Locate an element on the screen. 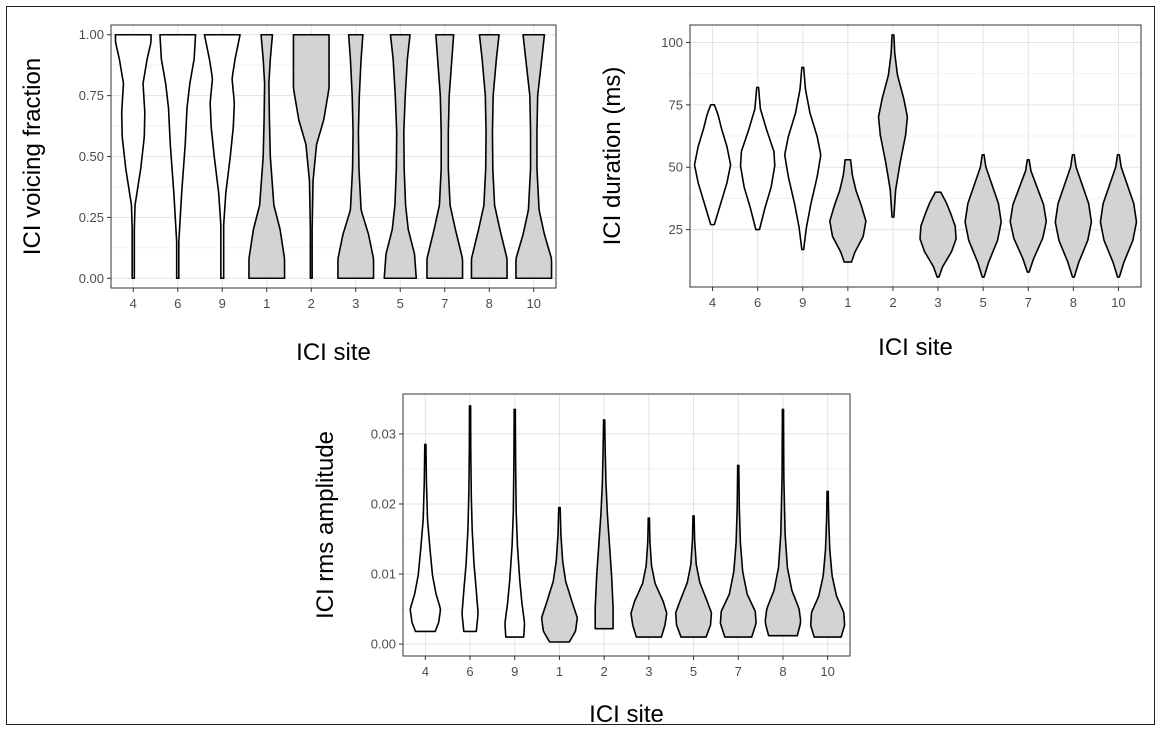 The image size is (1161, 731). voicing-x-tick-label: 3 is located at coordinates (355, 303).